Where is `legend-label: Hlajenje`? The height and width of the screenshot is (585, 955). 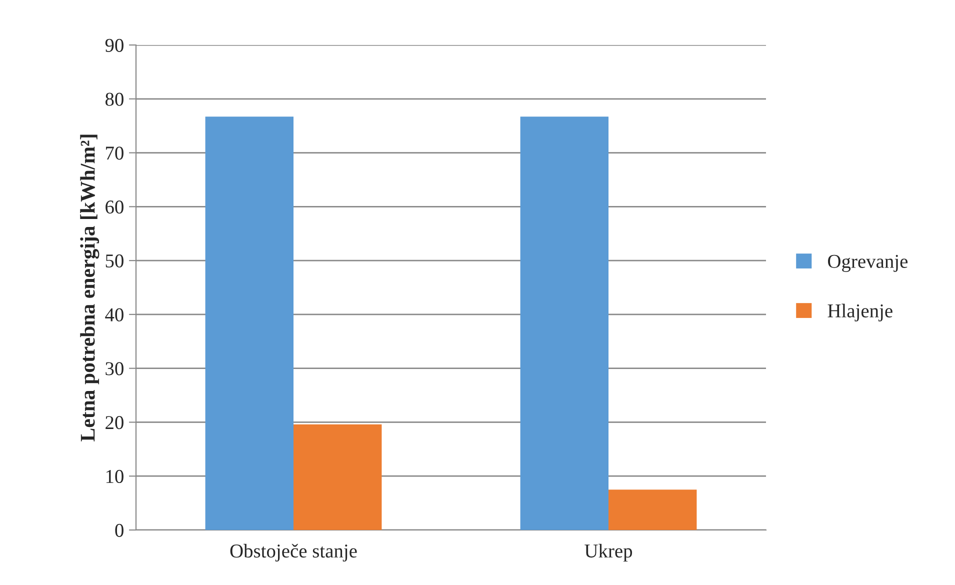 legend-label: Hlajenje is located at coordinates (860, 313).